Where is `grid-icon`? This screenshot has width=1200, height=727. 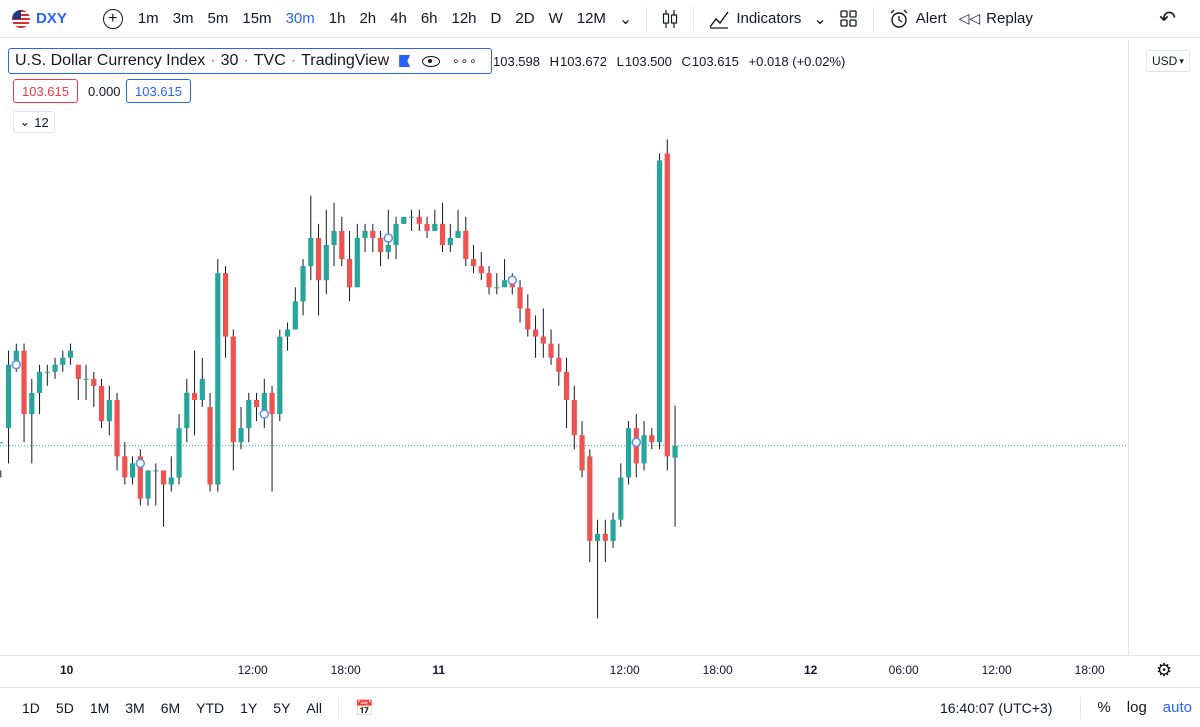
grid-icon is located at coordinates (848, 18).